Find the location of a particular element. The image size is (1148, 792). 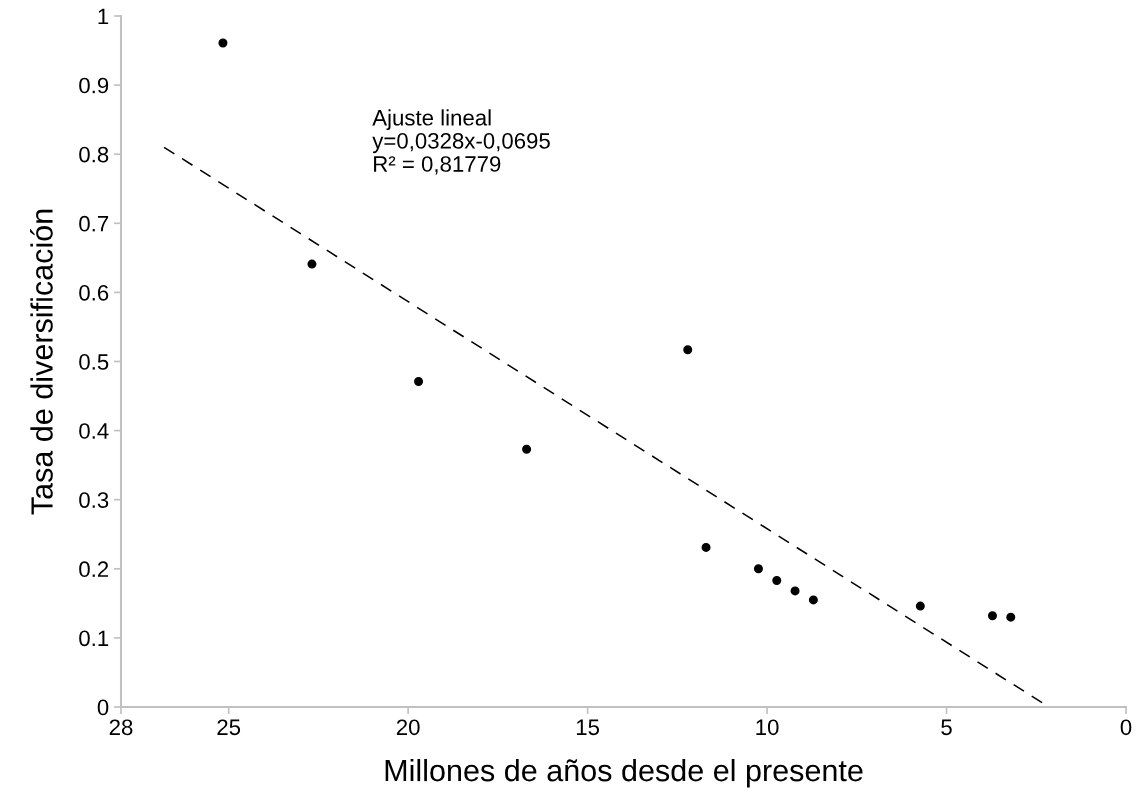

y-tick-label: 0.1 is located at coordinates (94, 638).